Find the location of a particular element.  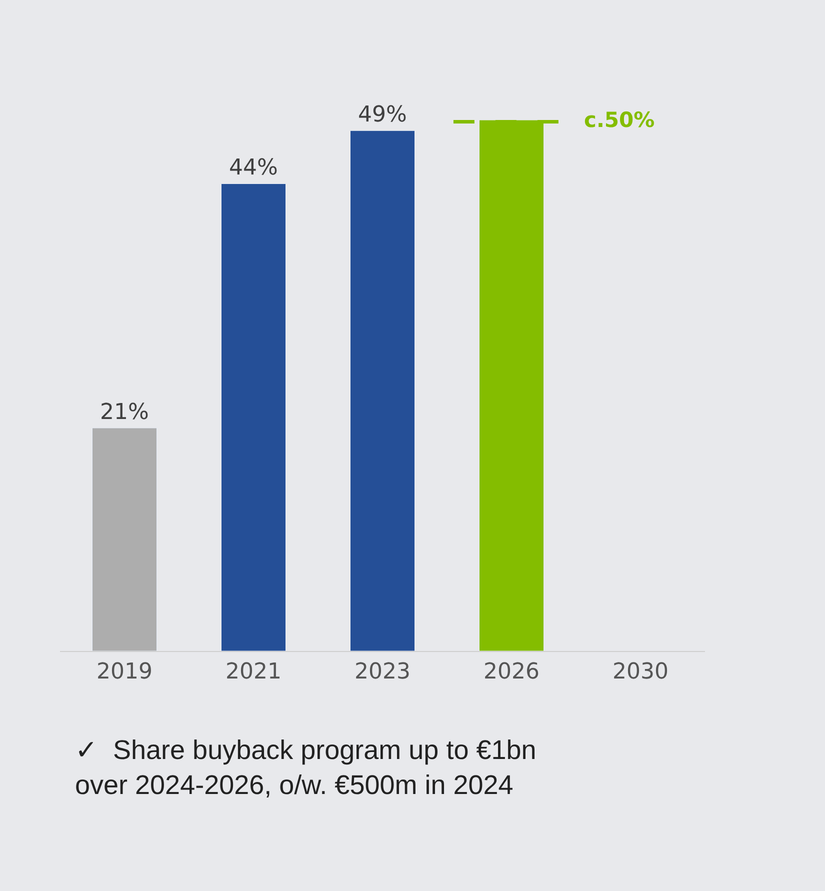

text: ✓ Share buyback program up to €1bn over 2024-2026, o/w. €500m in 2024 is located at coordinates (305, 767).